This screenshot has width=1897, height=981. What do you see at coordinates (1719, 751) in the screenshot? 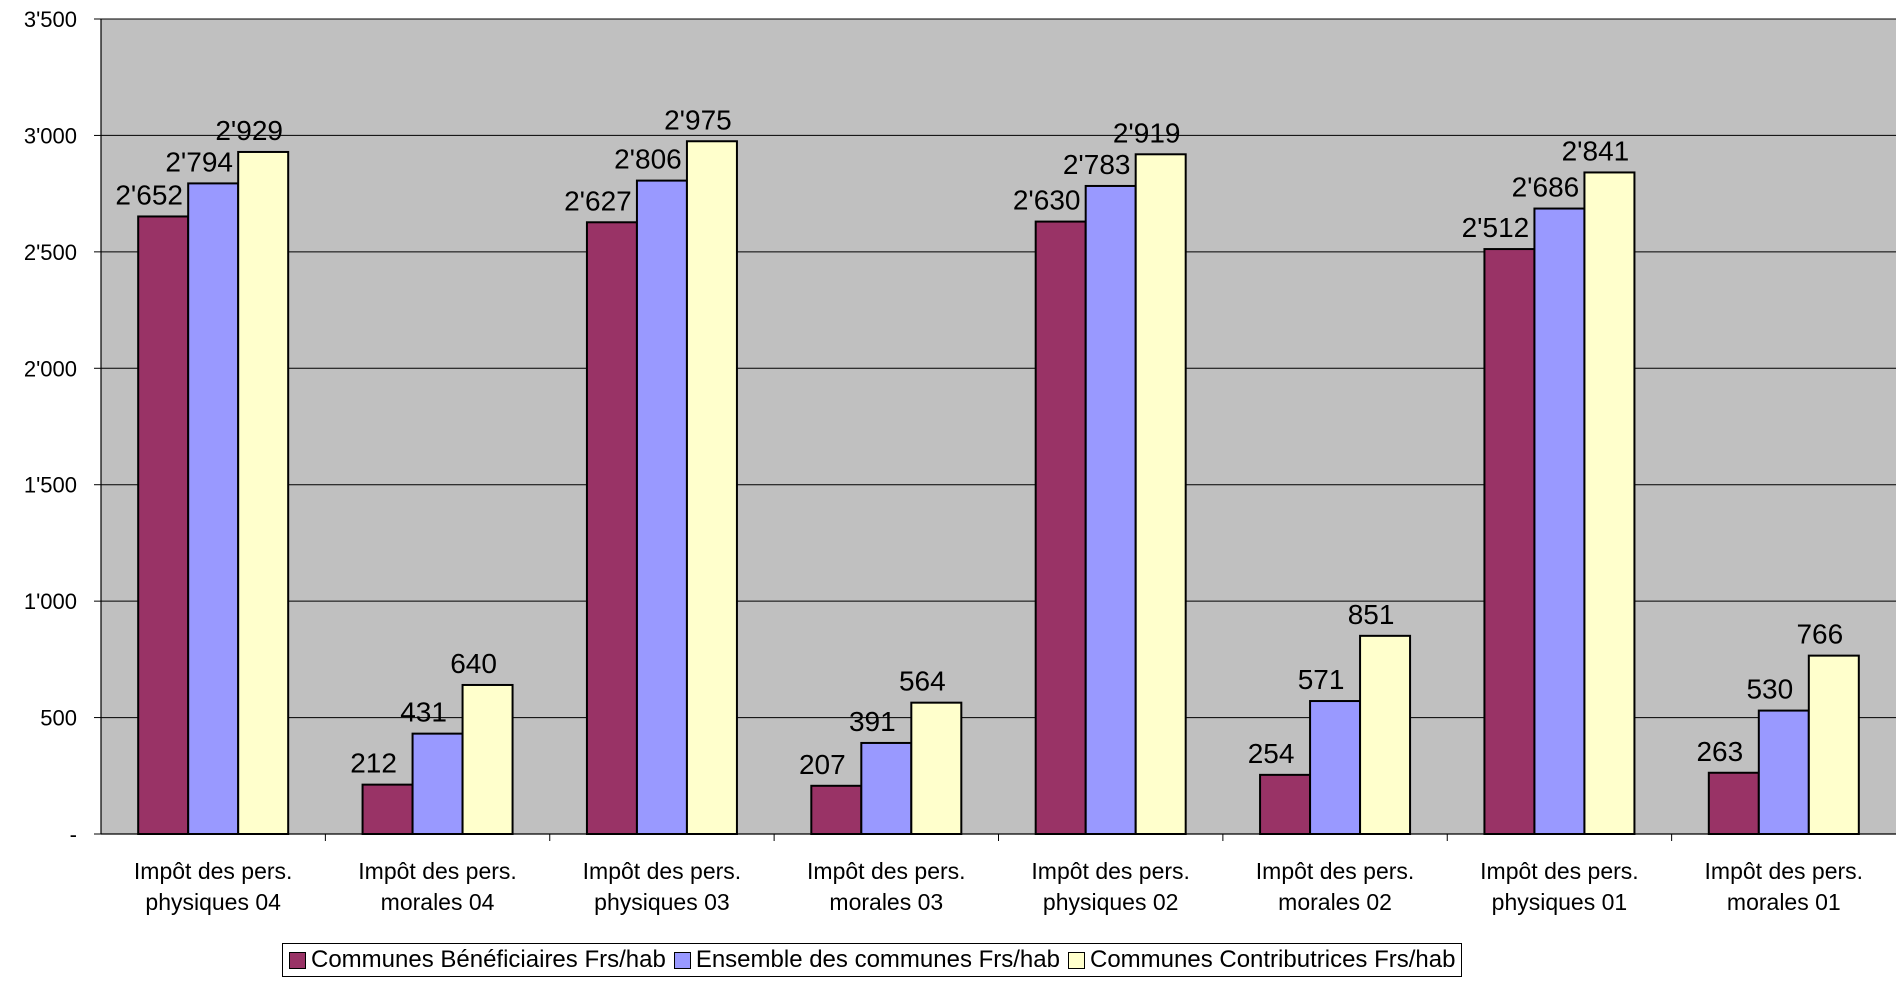
I see `data-label: 263` at bounding box center [1719, 751].